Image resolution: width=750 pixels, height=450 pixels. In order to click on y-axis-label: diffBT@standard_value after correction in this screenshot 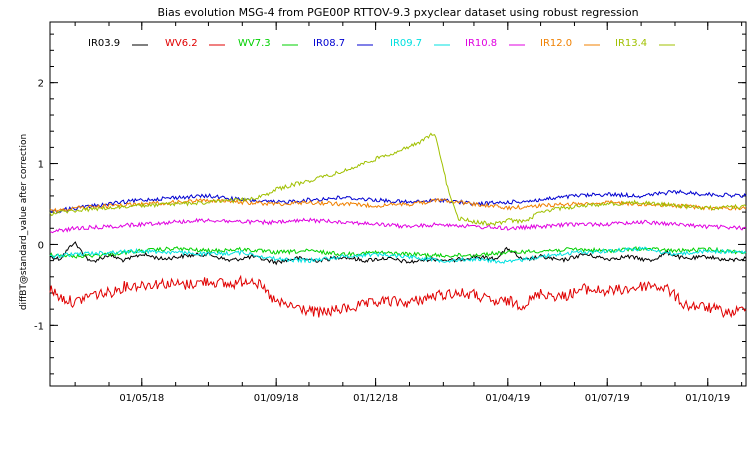, I will do `click(24, 222)`.